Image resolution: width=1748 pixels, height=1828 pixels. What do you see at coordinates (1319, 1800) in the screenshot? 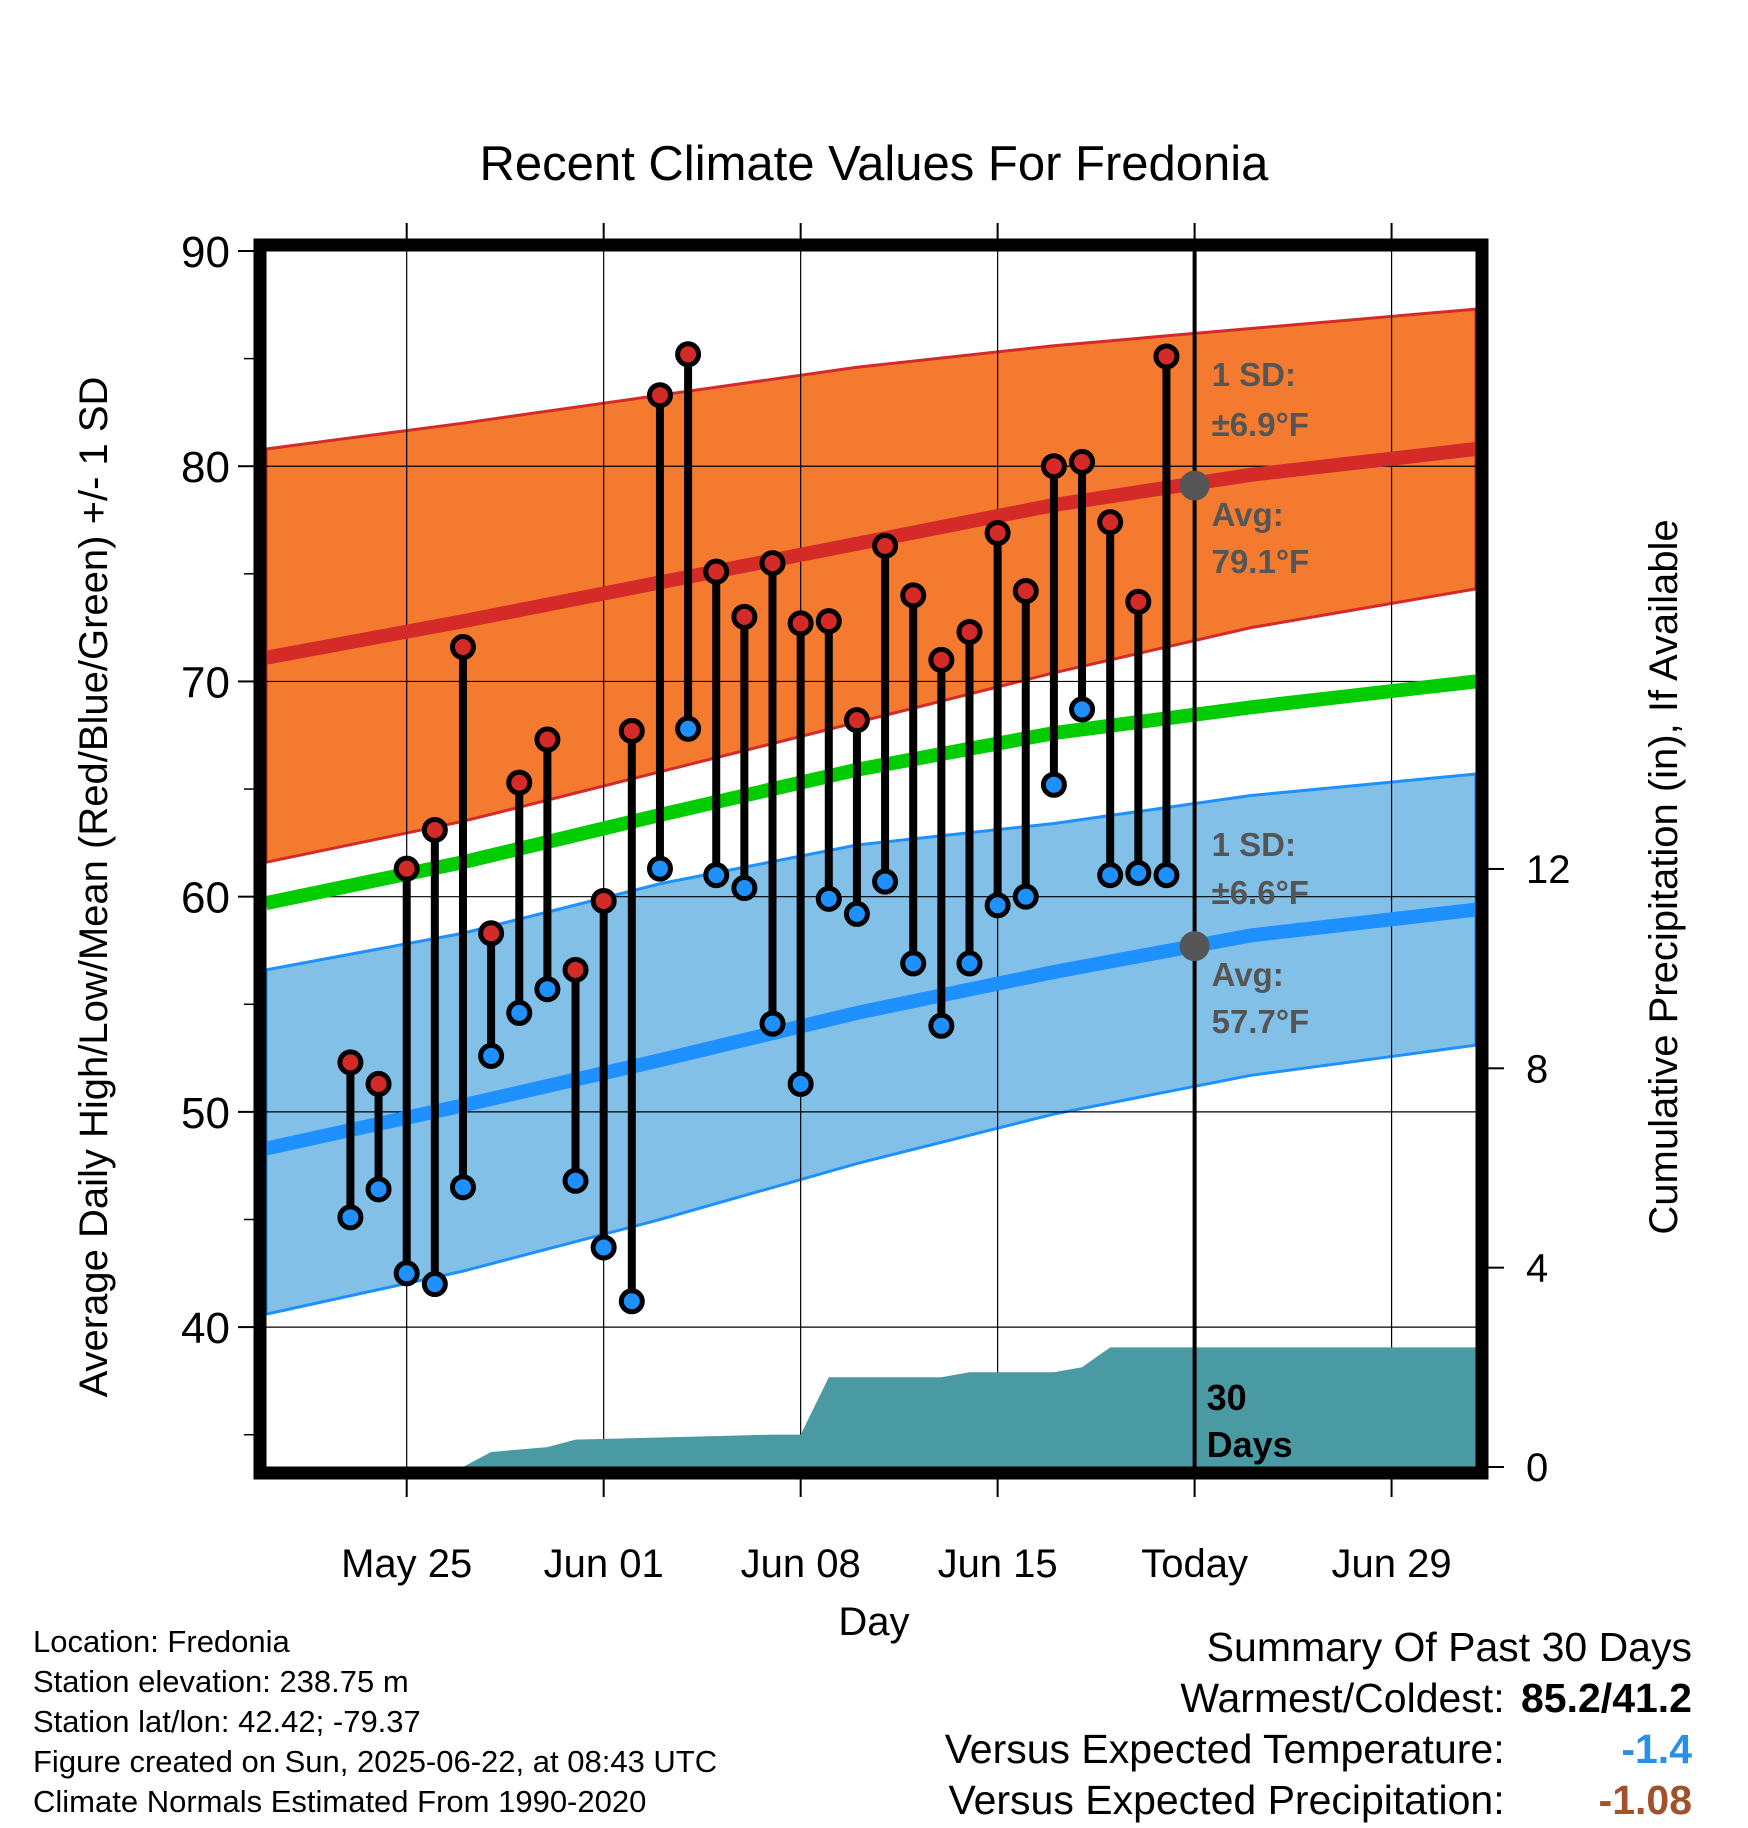
I see `summary-precip: Versus Expected Precipitation: -1.08` at bounding box center [1319, 1800].